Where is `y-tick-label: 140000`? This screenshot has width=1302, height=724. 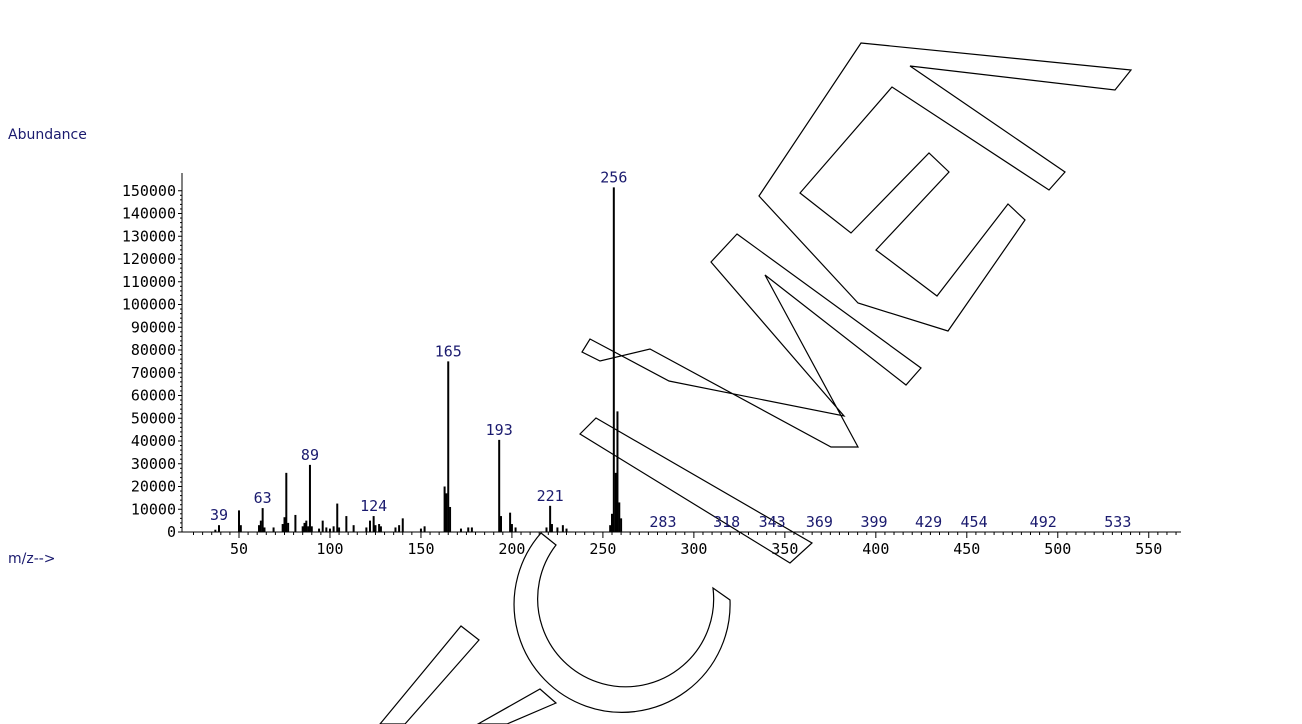 y-tick-label: 140000 is located at coordinates (149, 214).